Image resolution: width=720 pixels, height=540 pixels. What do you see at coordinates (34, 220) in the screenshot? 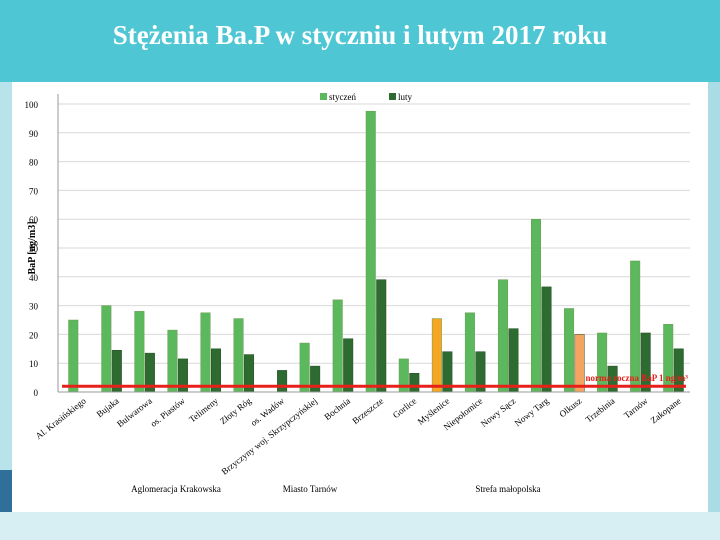
I see `y-tick-label: 60` at bounding box center [34, 220].